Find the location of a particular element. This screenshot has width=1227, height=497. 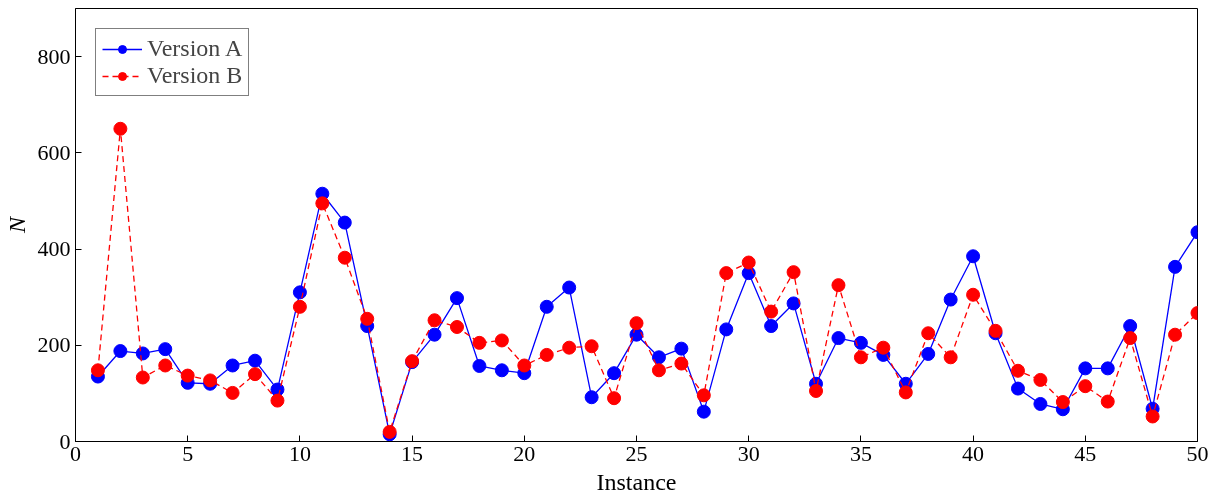

y-tick-label: 800 is located at coordinates (54, 56).